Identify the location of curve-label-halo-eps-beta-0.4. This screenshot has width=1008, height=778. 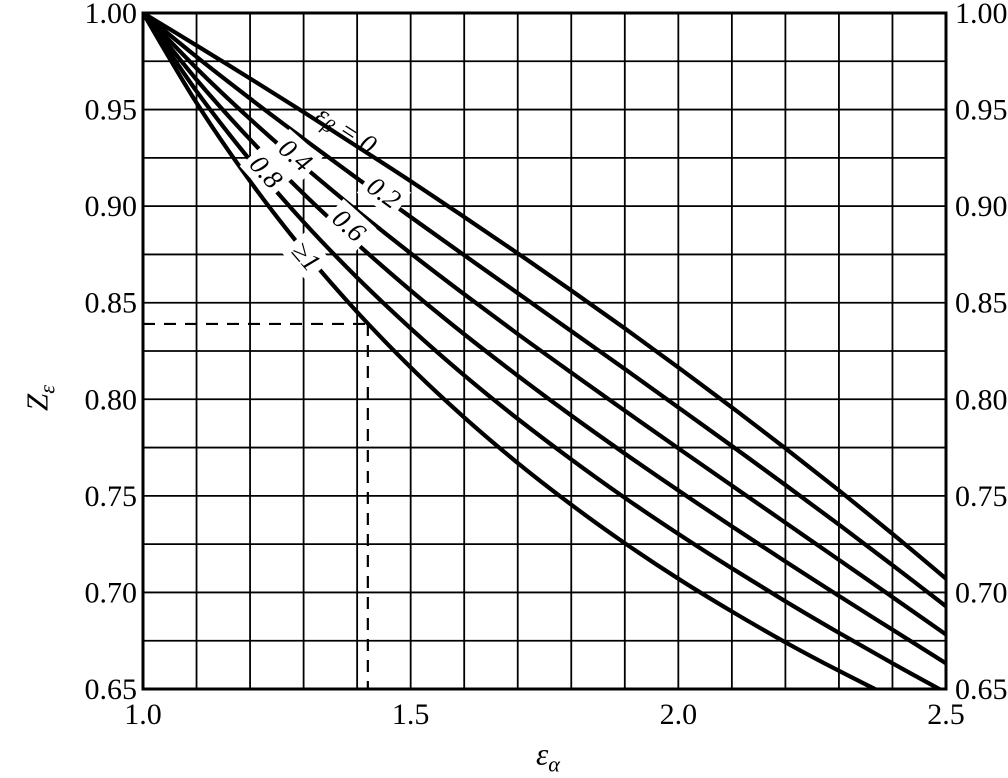
(295, 155).